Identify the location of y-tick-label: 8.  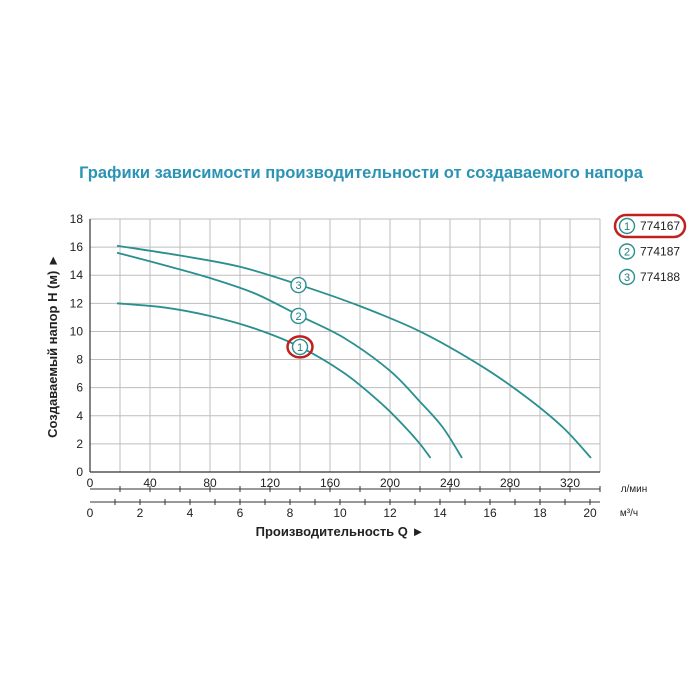
(79, 360).